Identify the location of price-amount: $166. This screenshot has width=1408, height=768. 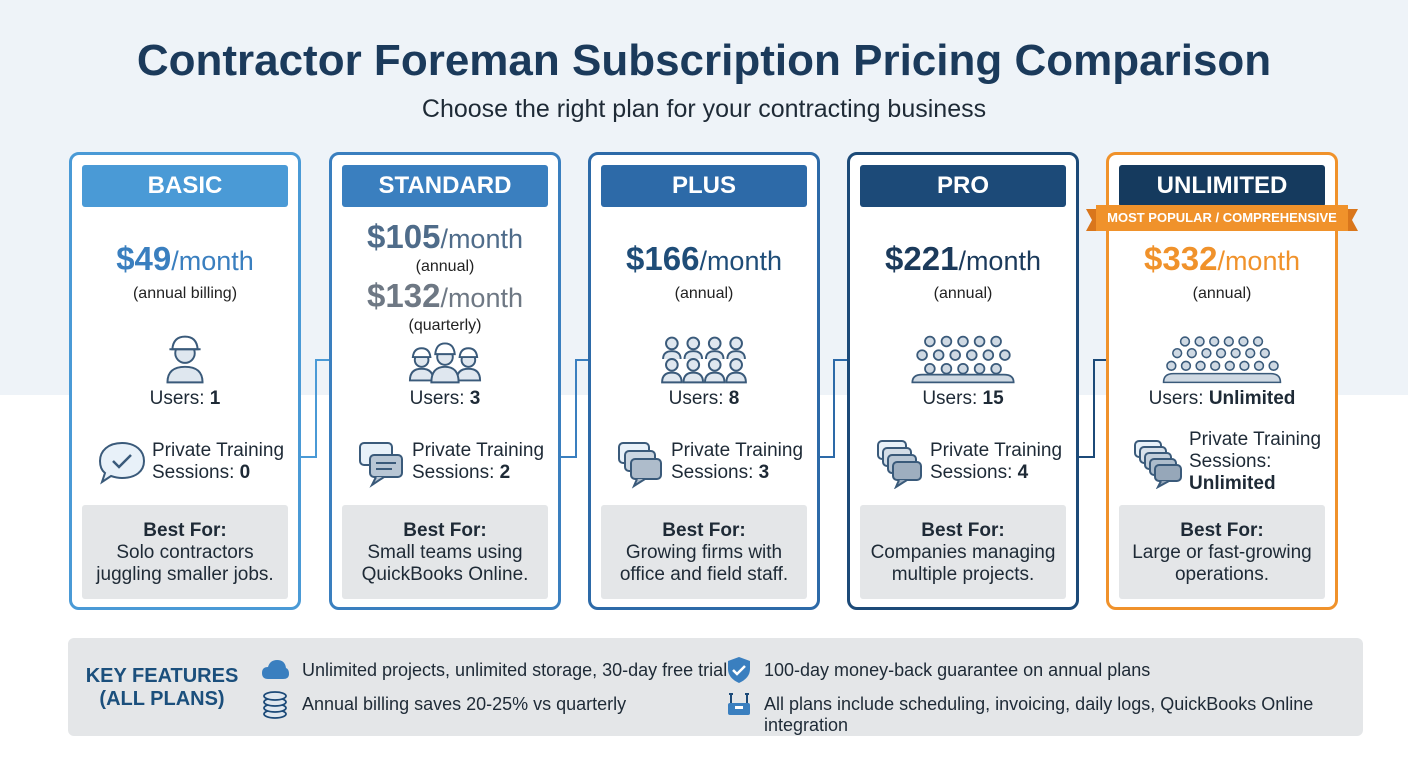
(663, 258).